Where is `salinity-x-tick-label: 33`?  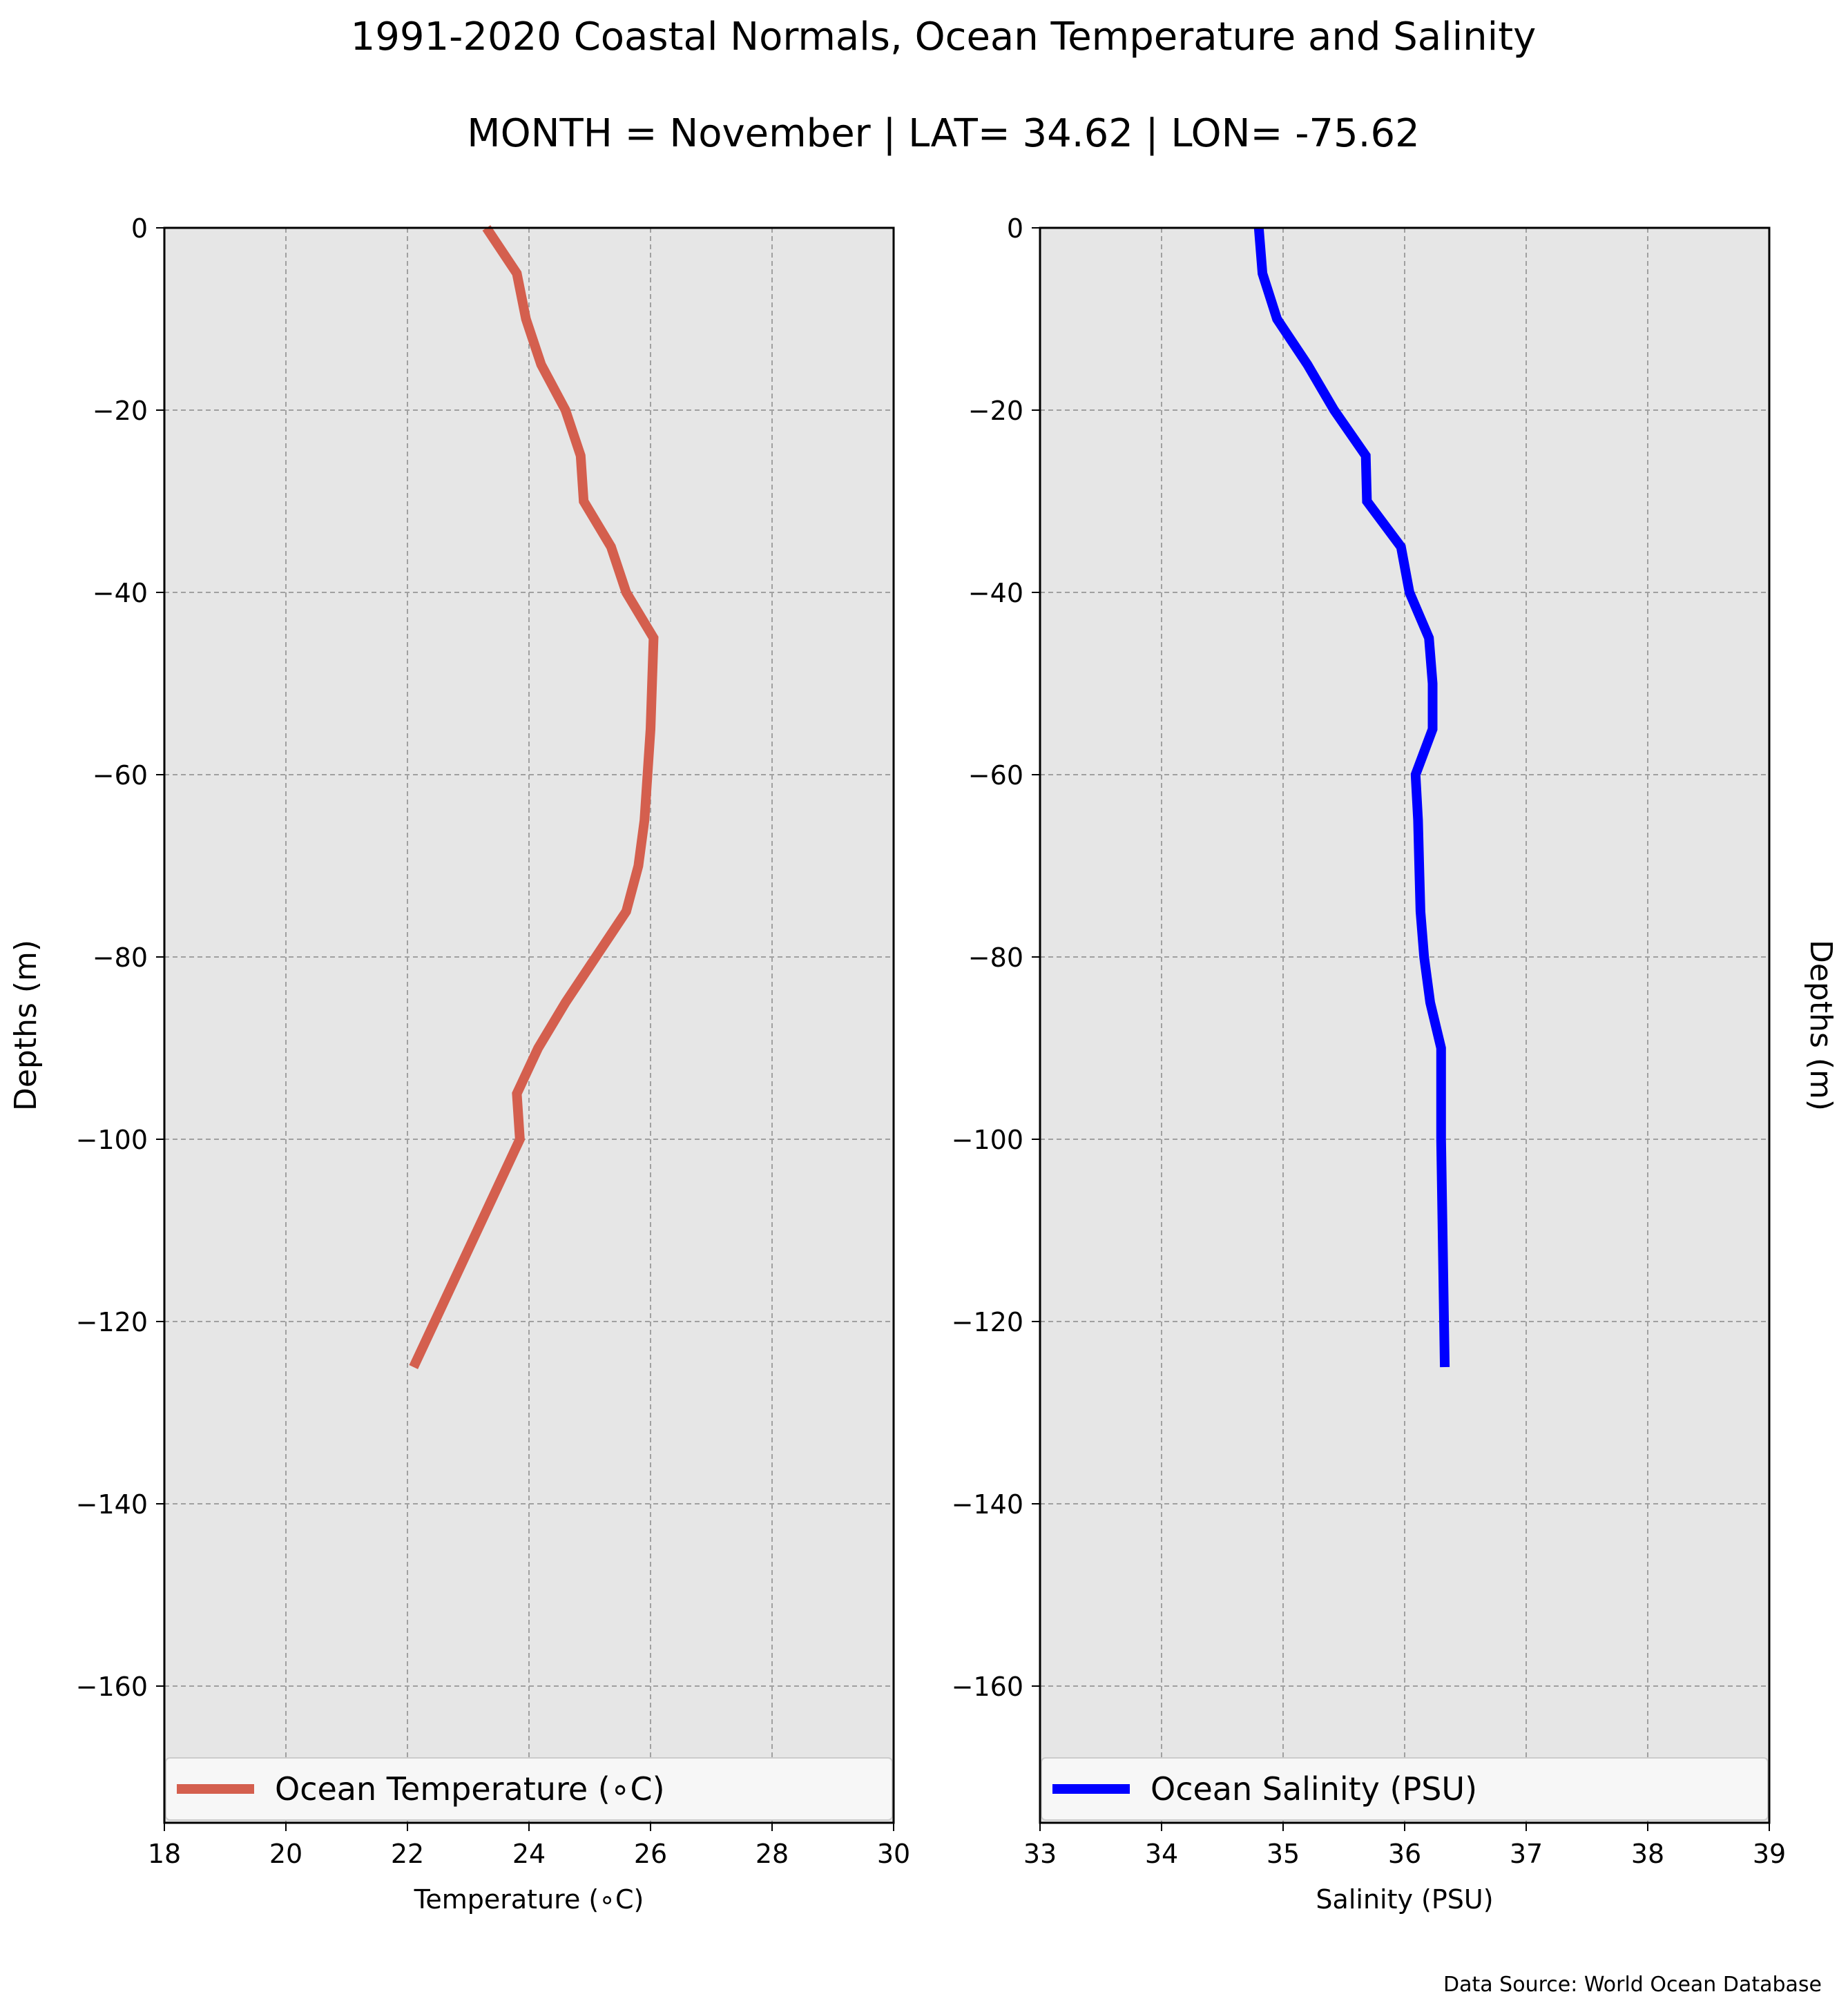
salinity-x-tick-label: 33 is located at coordinates (1040, 1854).